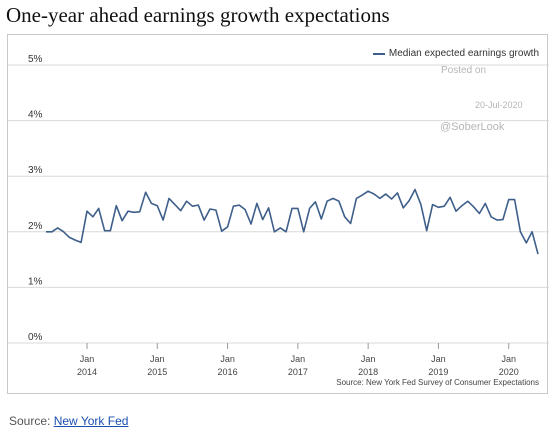  Describe the element at coordinates (438, 372) in the screenshot. I see `x-tick-year-label: 2019` at that location.